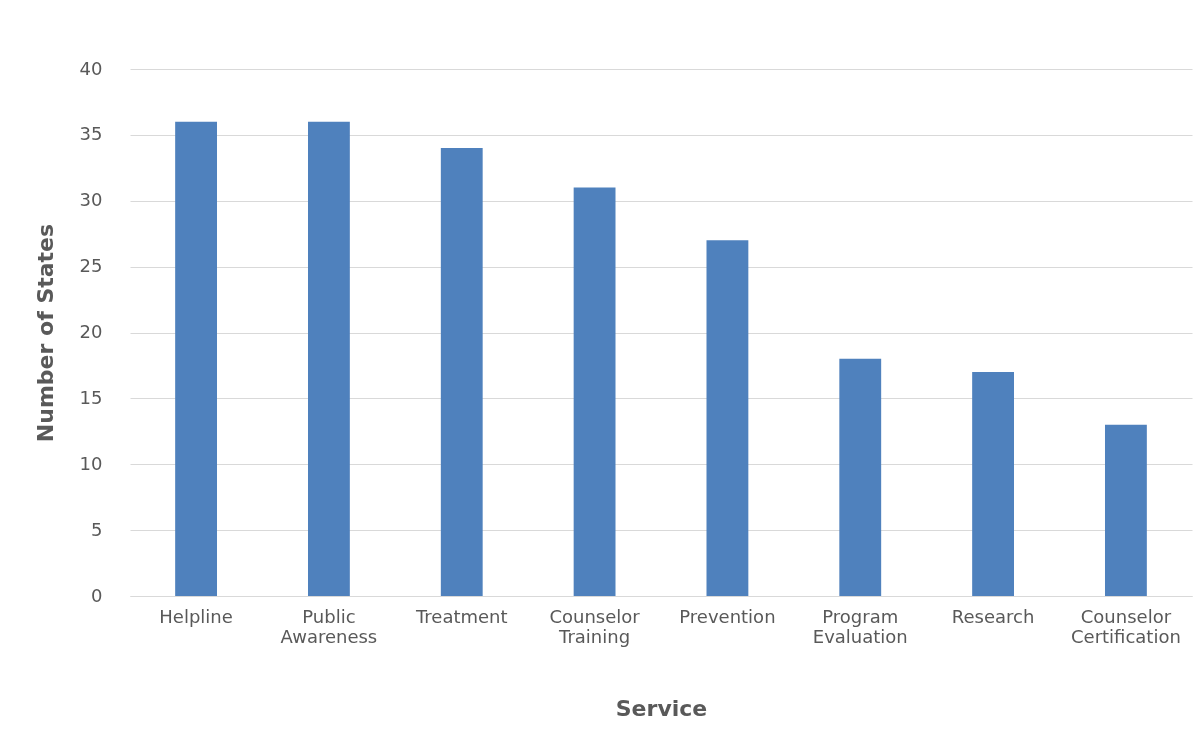 The height and width of the screenshot is (738, 1196). I want to click on y-tick-label: 35, so click(91, 134).